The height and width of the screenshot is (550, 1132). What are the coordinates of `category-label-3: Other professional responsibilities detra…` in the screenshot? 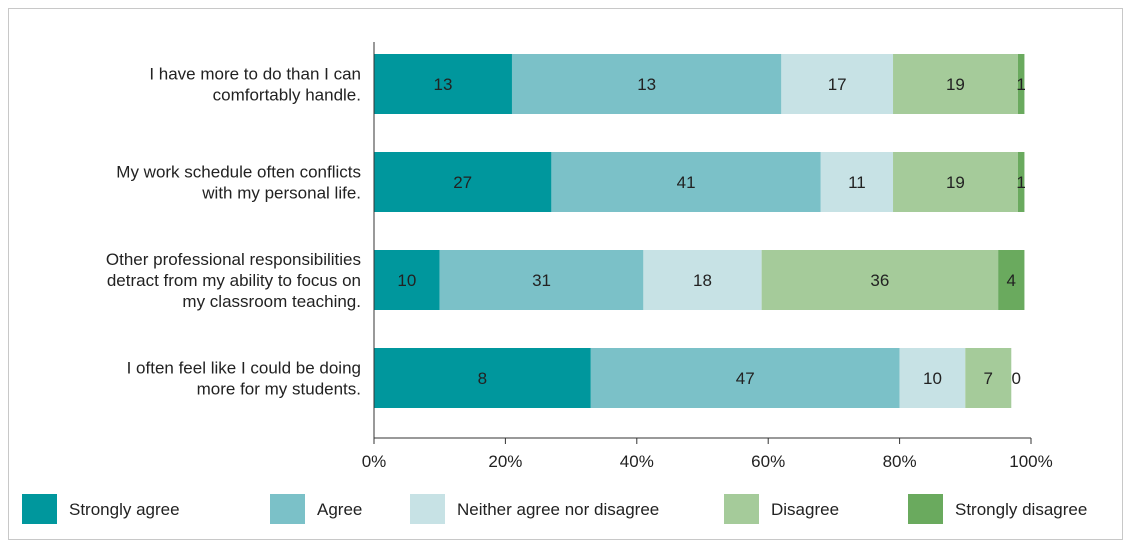 It's located at (233, 280).